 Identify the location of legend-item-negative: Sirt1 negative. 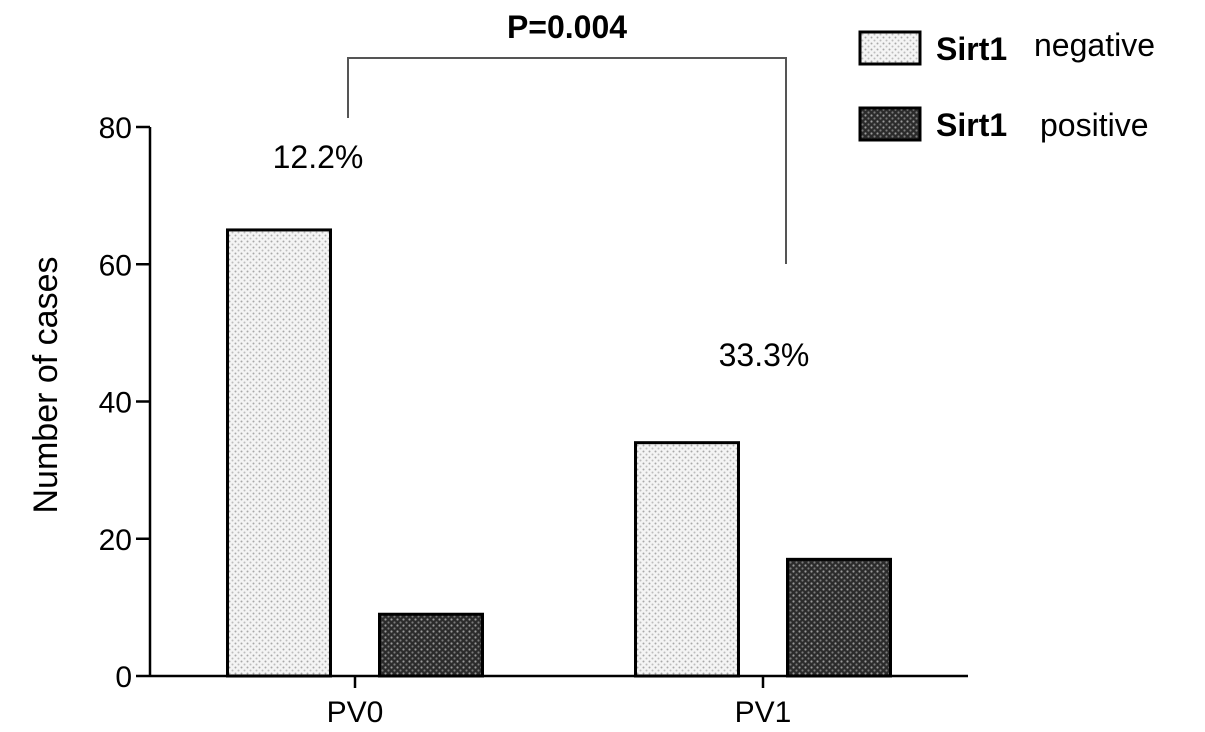
(1006, 47).